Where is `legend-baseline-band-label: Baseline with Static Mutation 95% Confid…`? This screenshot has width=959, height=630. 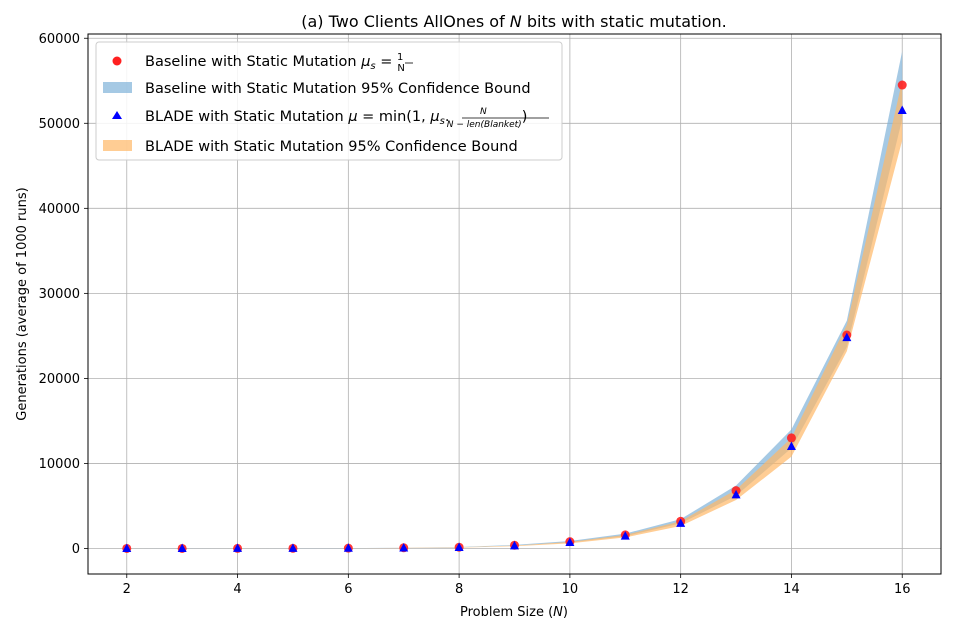
legend-baseline-band-label: Baseline with Static Mutation 95% Confid… is located at coordinates (338, 89).